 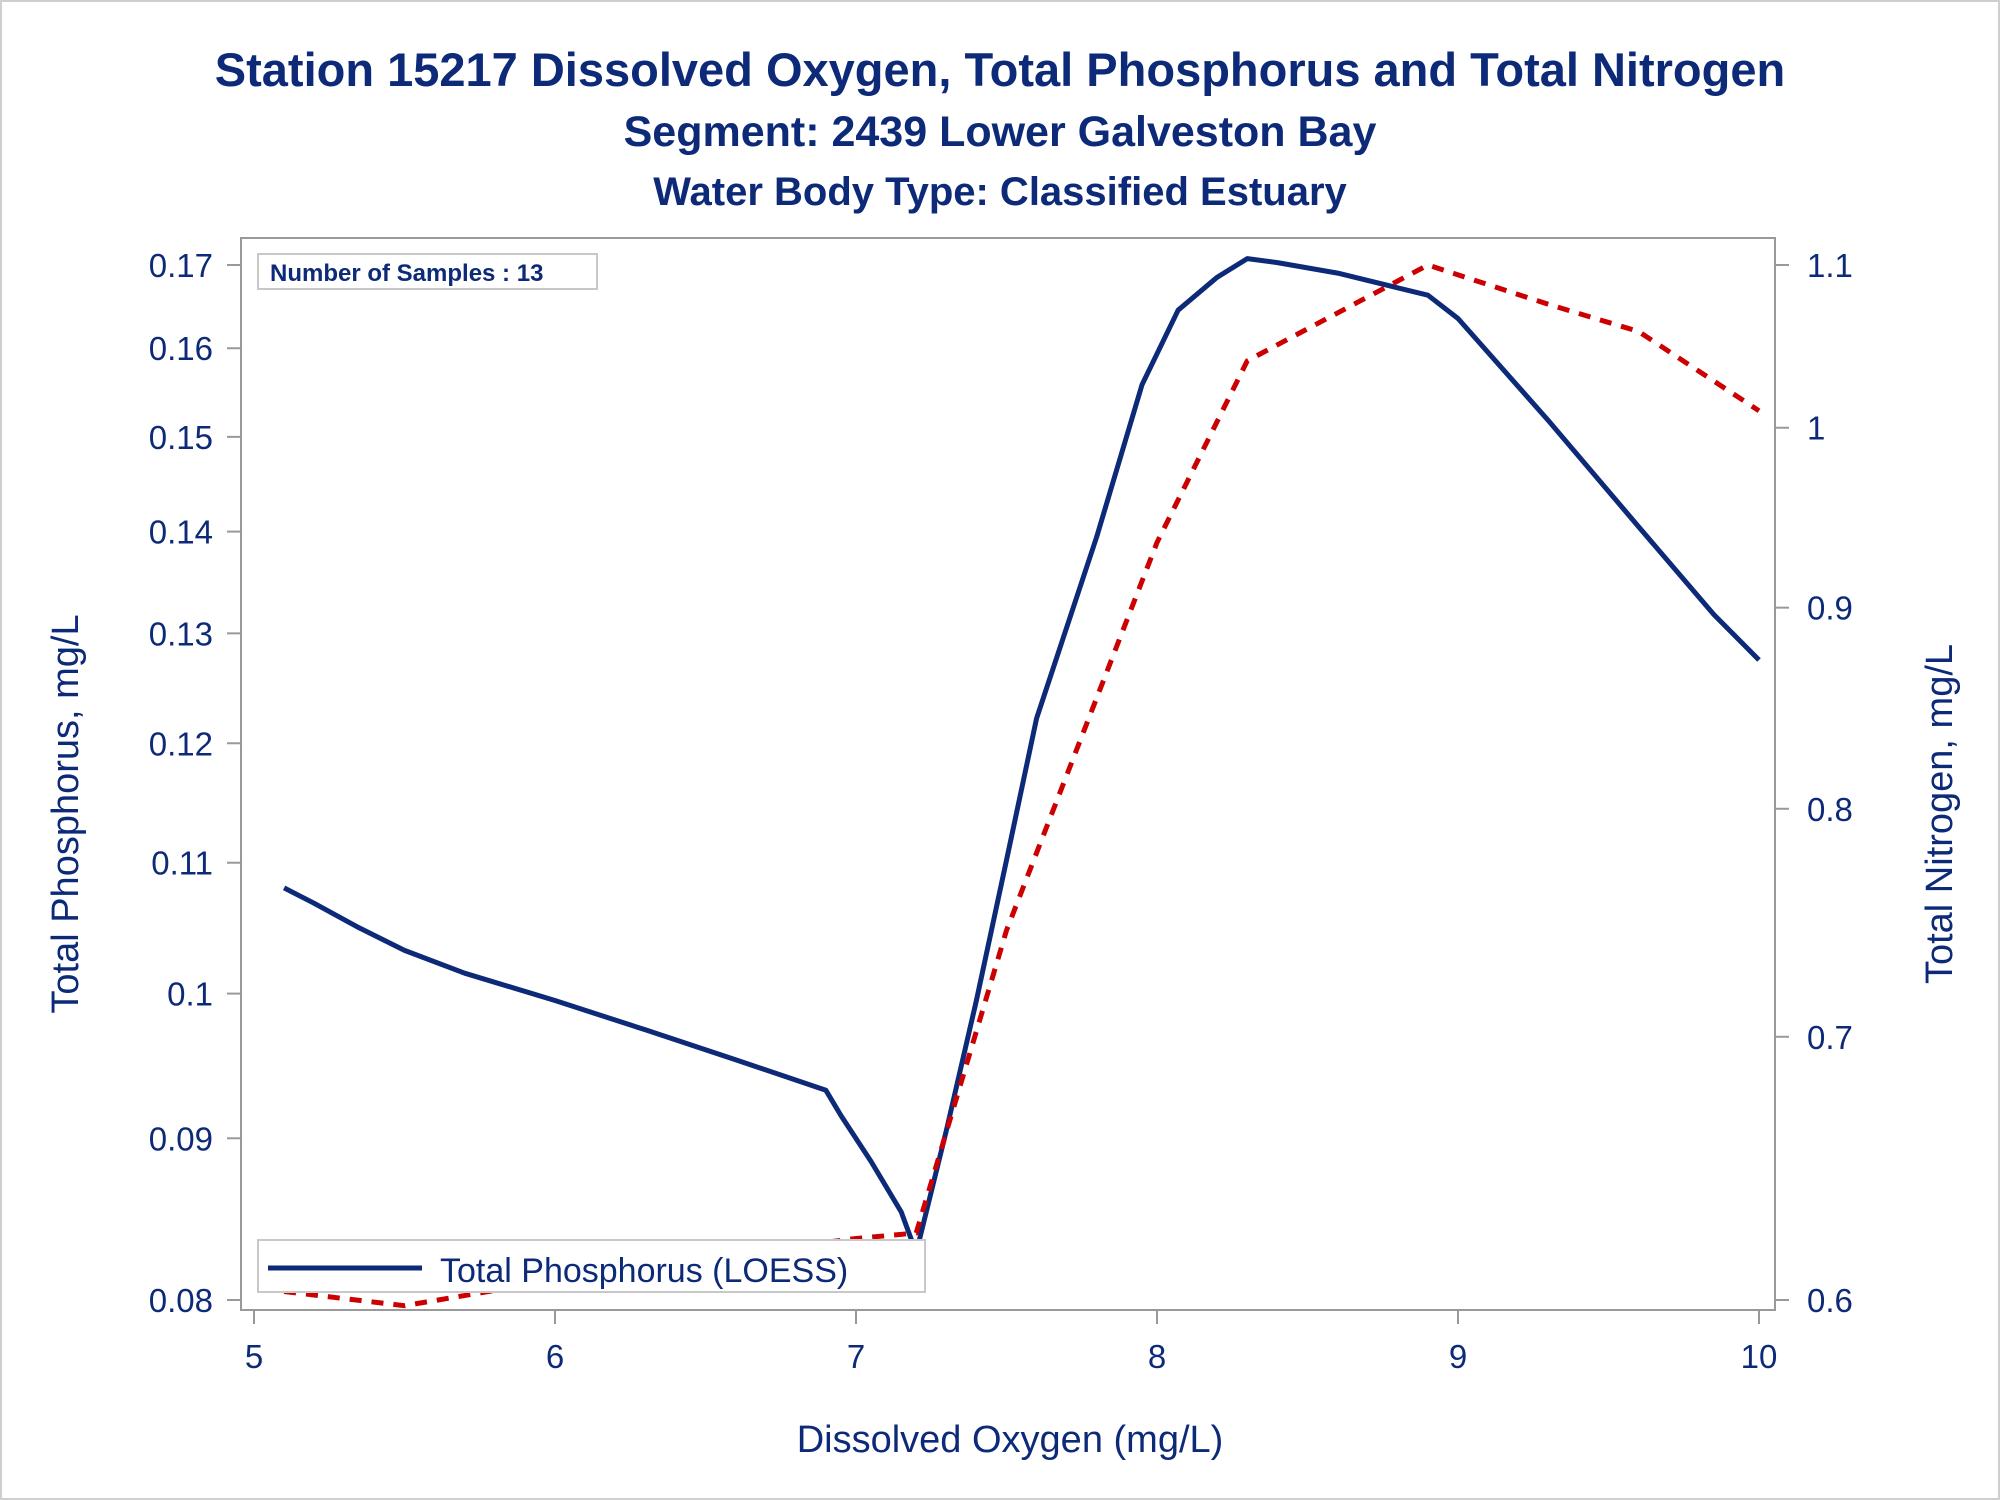 What do you see at coordinates (182, 863) in the screenshot?
I see `y-tick-label: 0.11` at bounding box center [182, 863].